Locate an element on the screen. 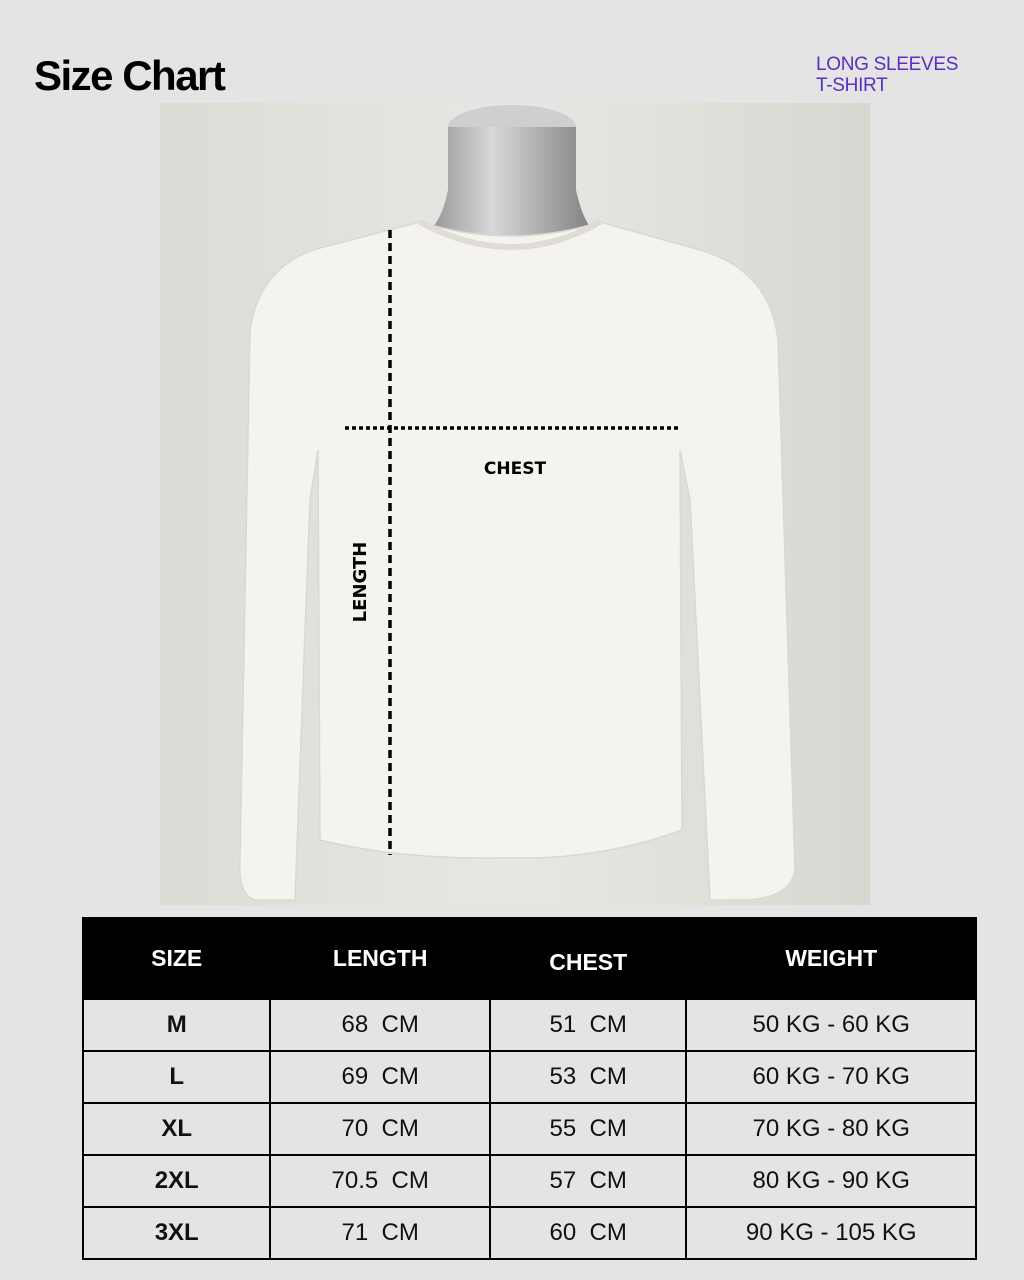  cell-chest: 60 CM is located at coordinates (588, 1233).